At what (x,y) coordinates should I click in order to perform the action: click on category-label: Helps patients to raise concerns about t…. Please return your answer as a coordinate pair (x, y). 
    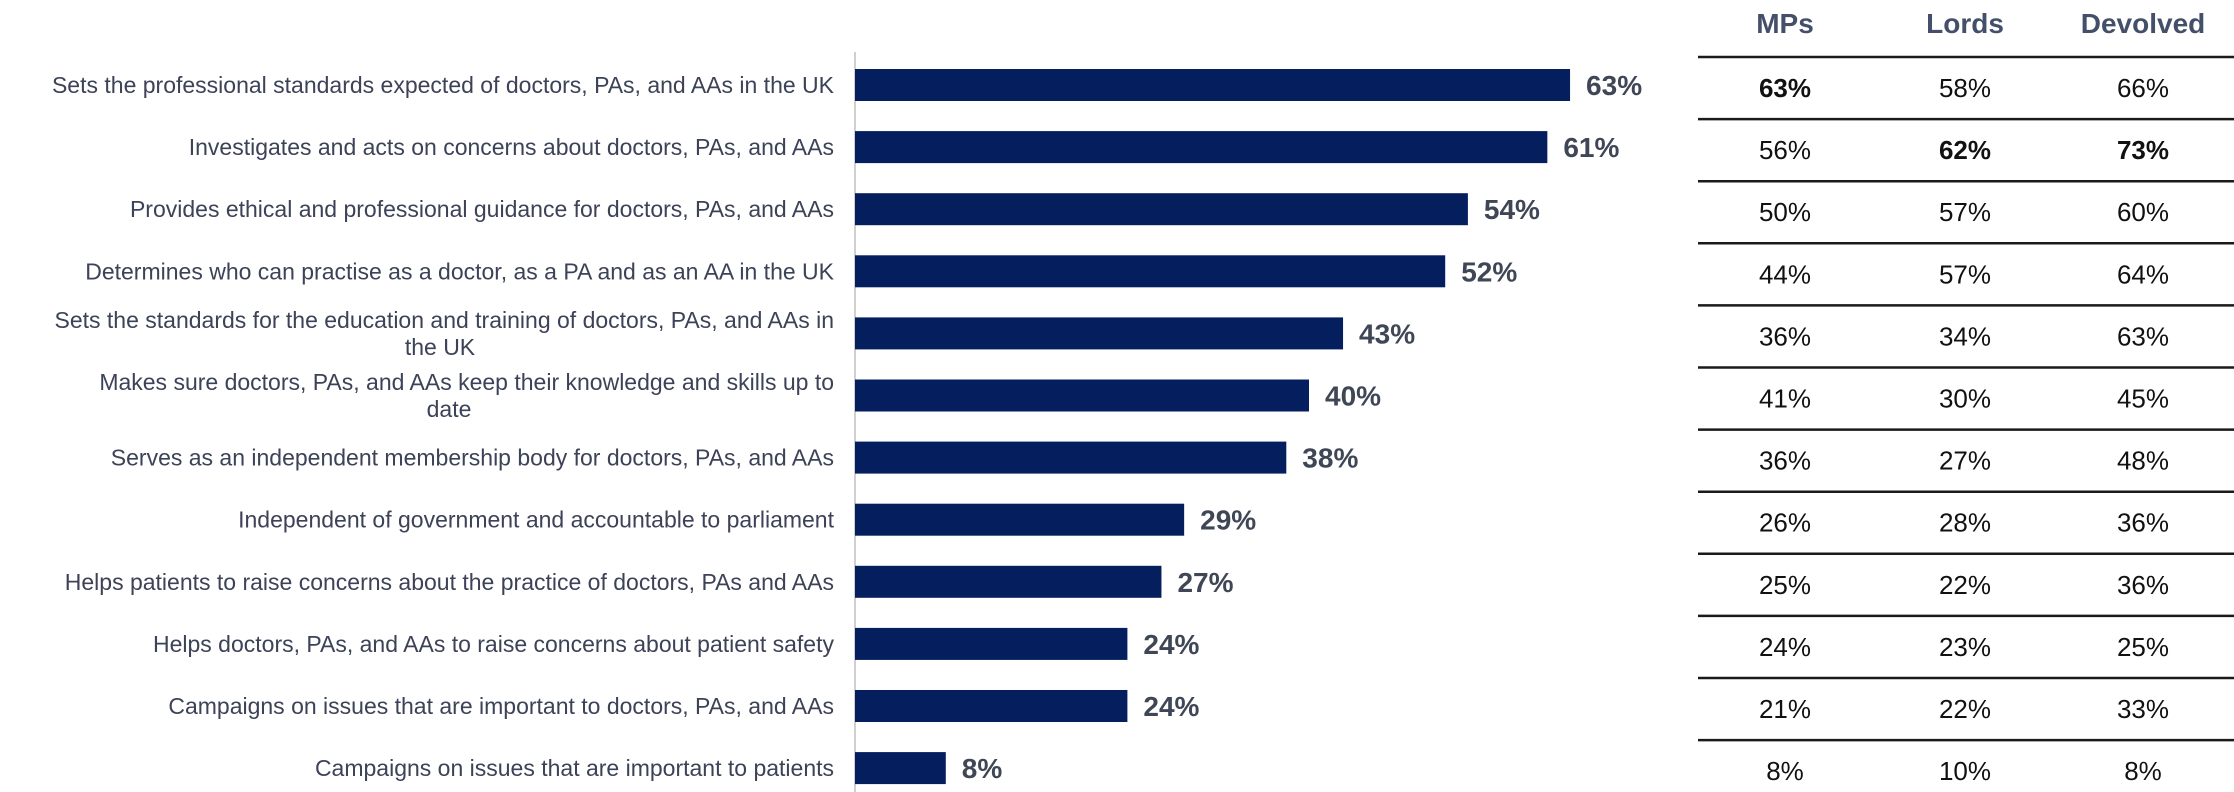
    Looking at the image, I should click on (449, 582).